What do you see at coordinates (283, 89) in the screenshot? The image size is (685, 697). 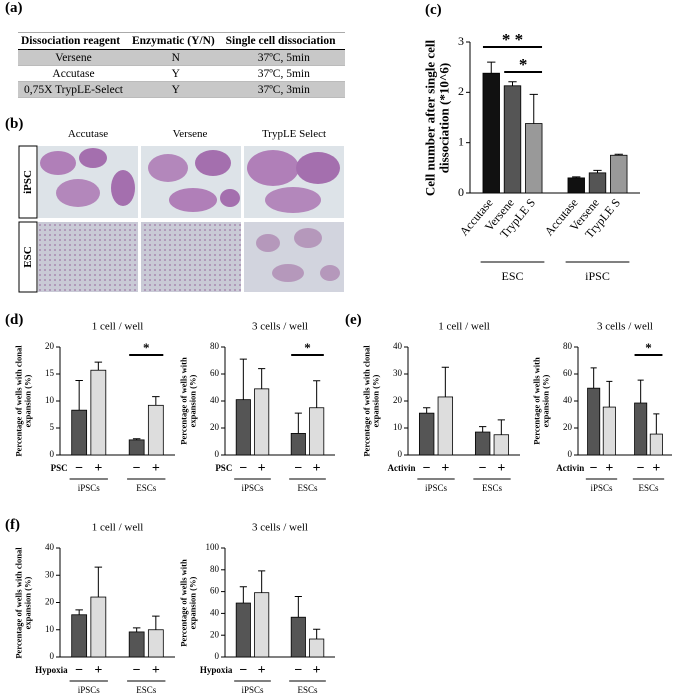 I see `cell: 37ºC, 3min` at bounding box center [283, 89].